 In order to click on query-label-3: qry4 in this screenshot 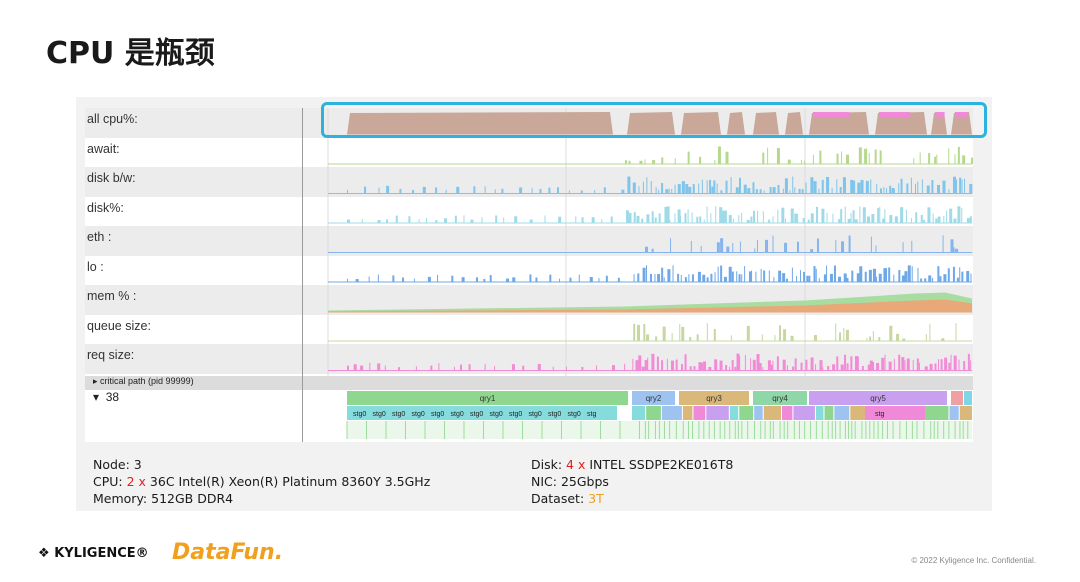, I will do `click(780, 398)`.